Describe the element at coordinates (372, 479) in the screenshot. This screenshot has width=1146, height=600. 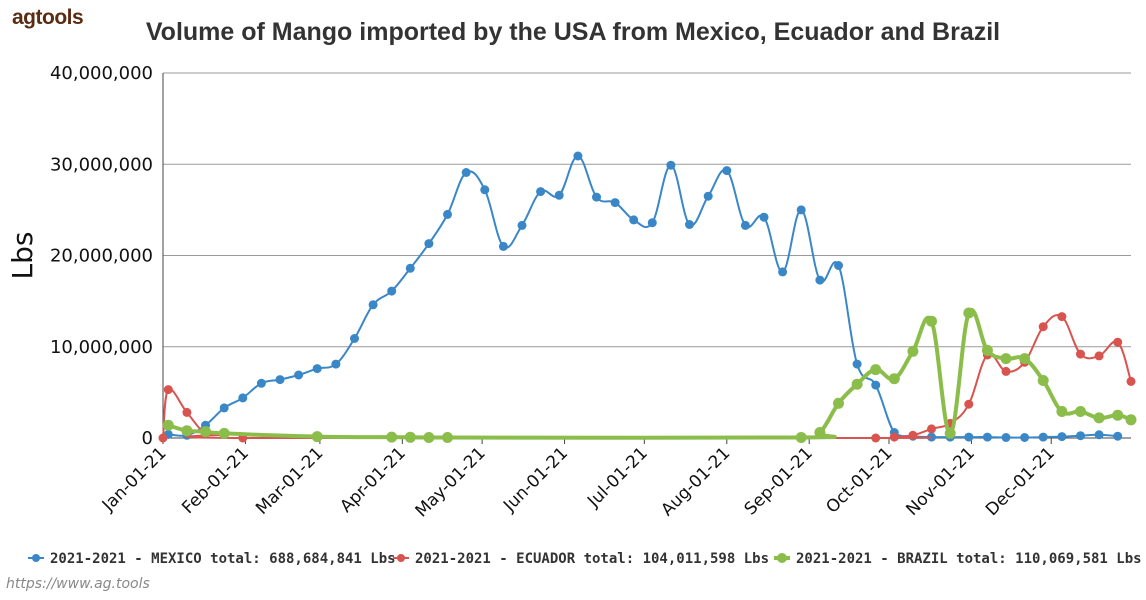
I see `x-tick-label: Apr-01-21` at that location.